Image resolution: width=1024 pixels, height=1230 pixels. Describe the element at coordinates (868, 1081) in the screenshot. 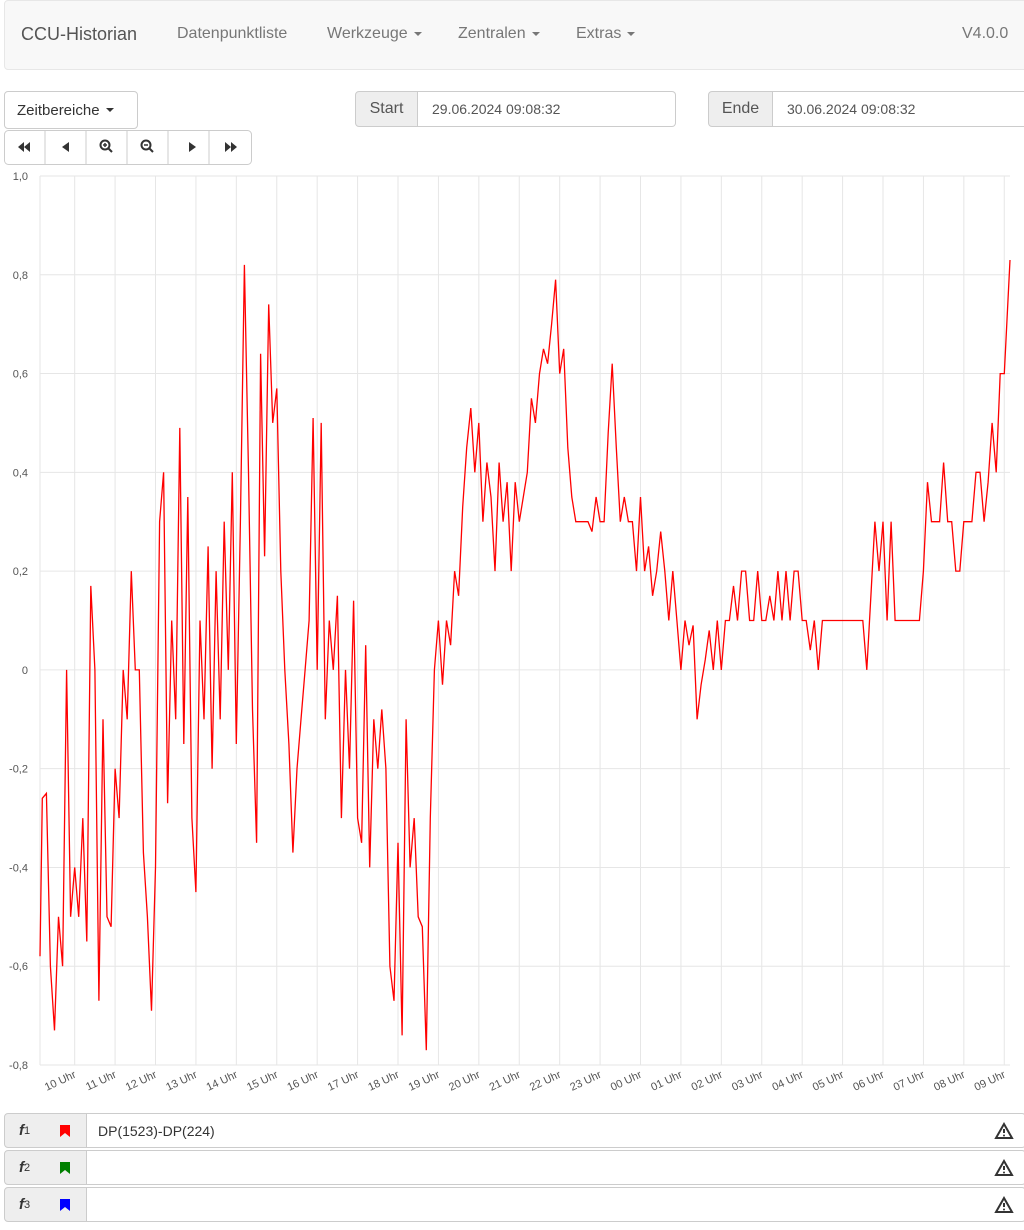

I see `x-tick-label: 06 Uhr` at that location.